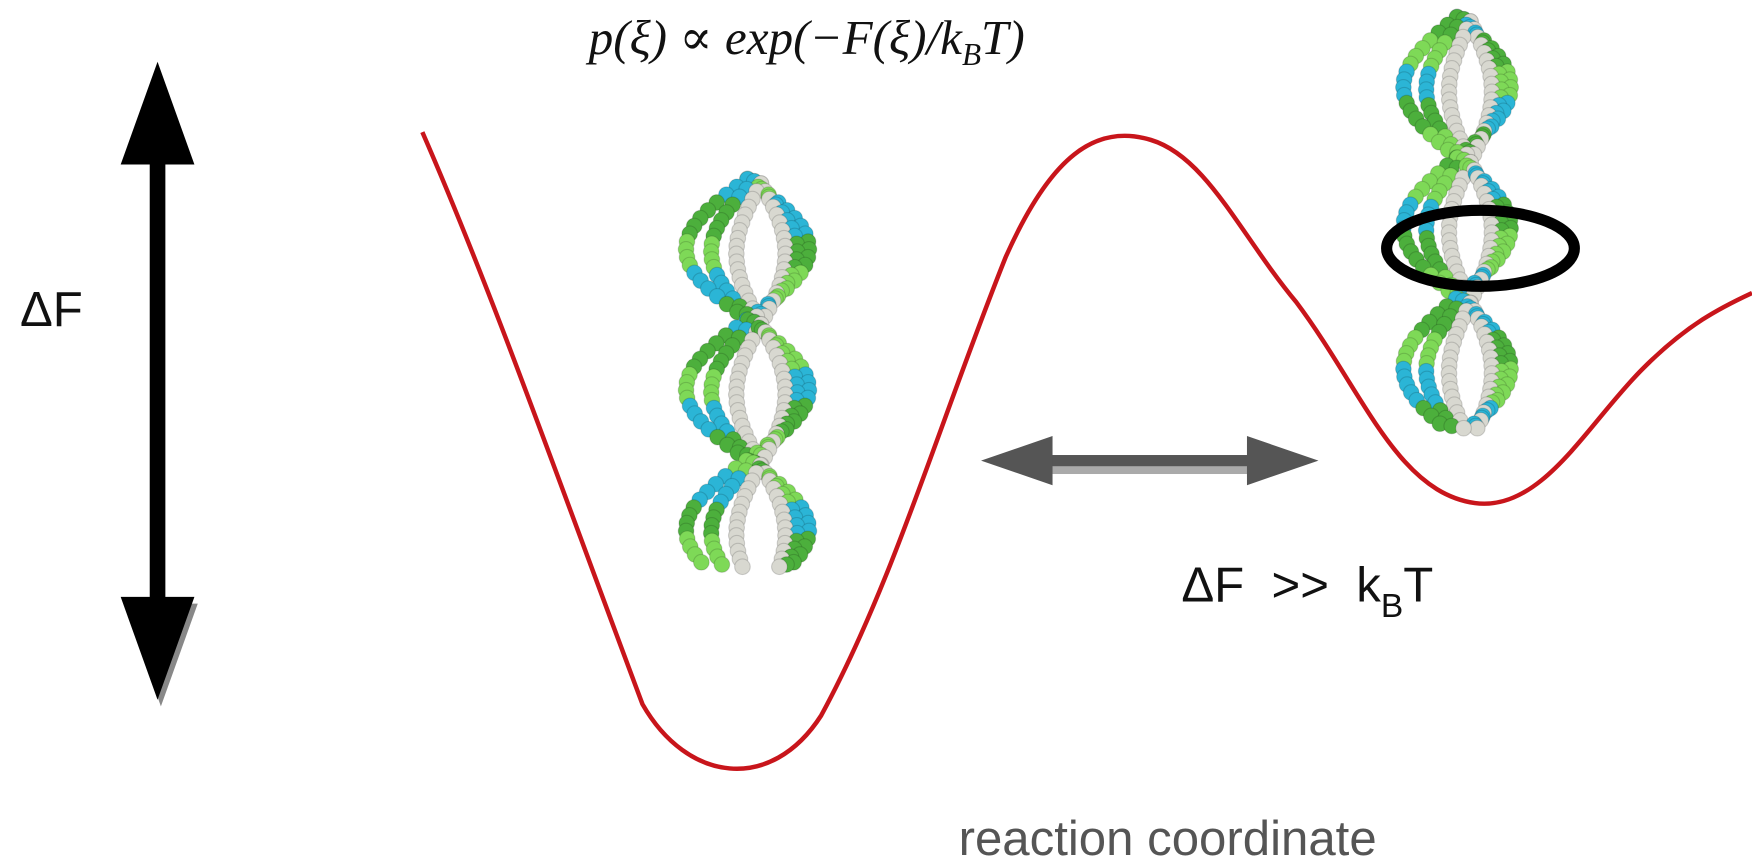  I want to click on condition: ΔF >> kBT, so click(1307, 591).